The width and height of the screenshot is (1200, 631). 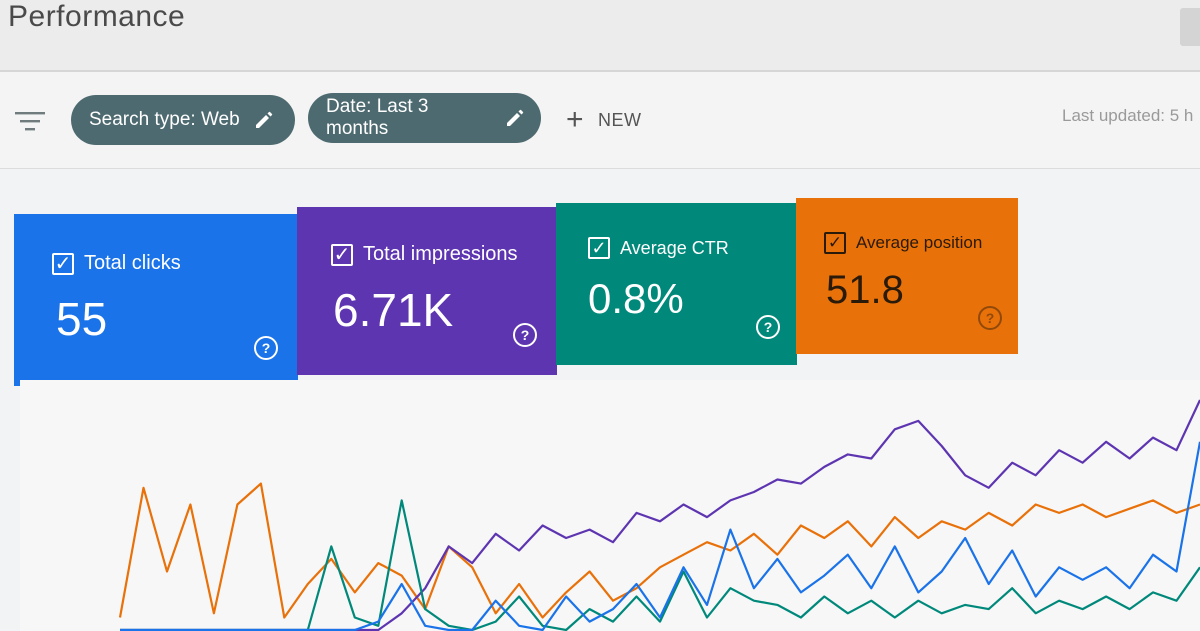 I want to click on header-action-button, so click(x=1190, y=27).